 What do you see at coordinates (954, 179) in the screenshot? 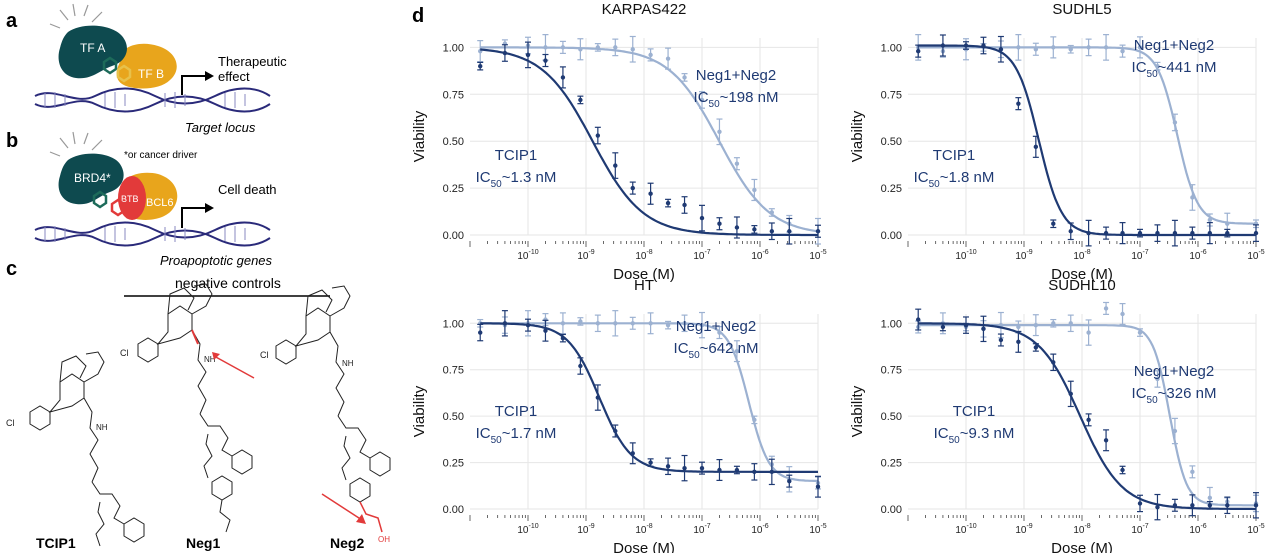
I see `ic50-label: IC50~1.8 nM` at bounding box center [954, 179].